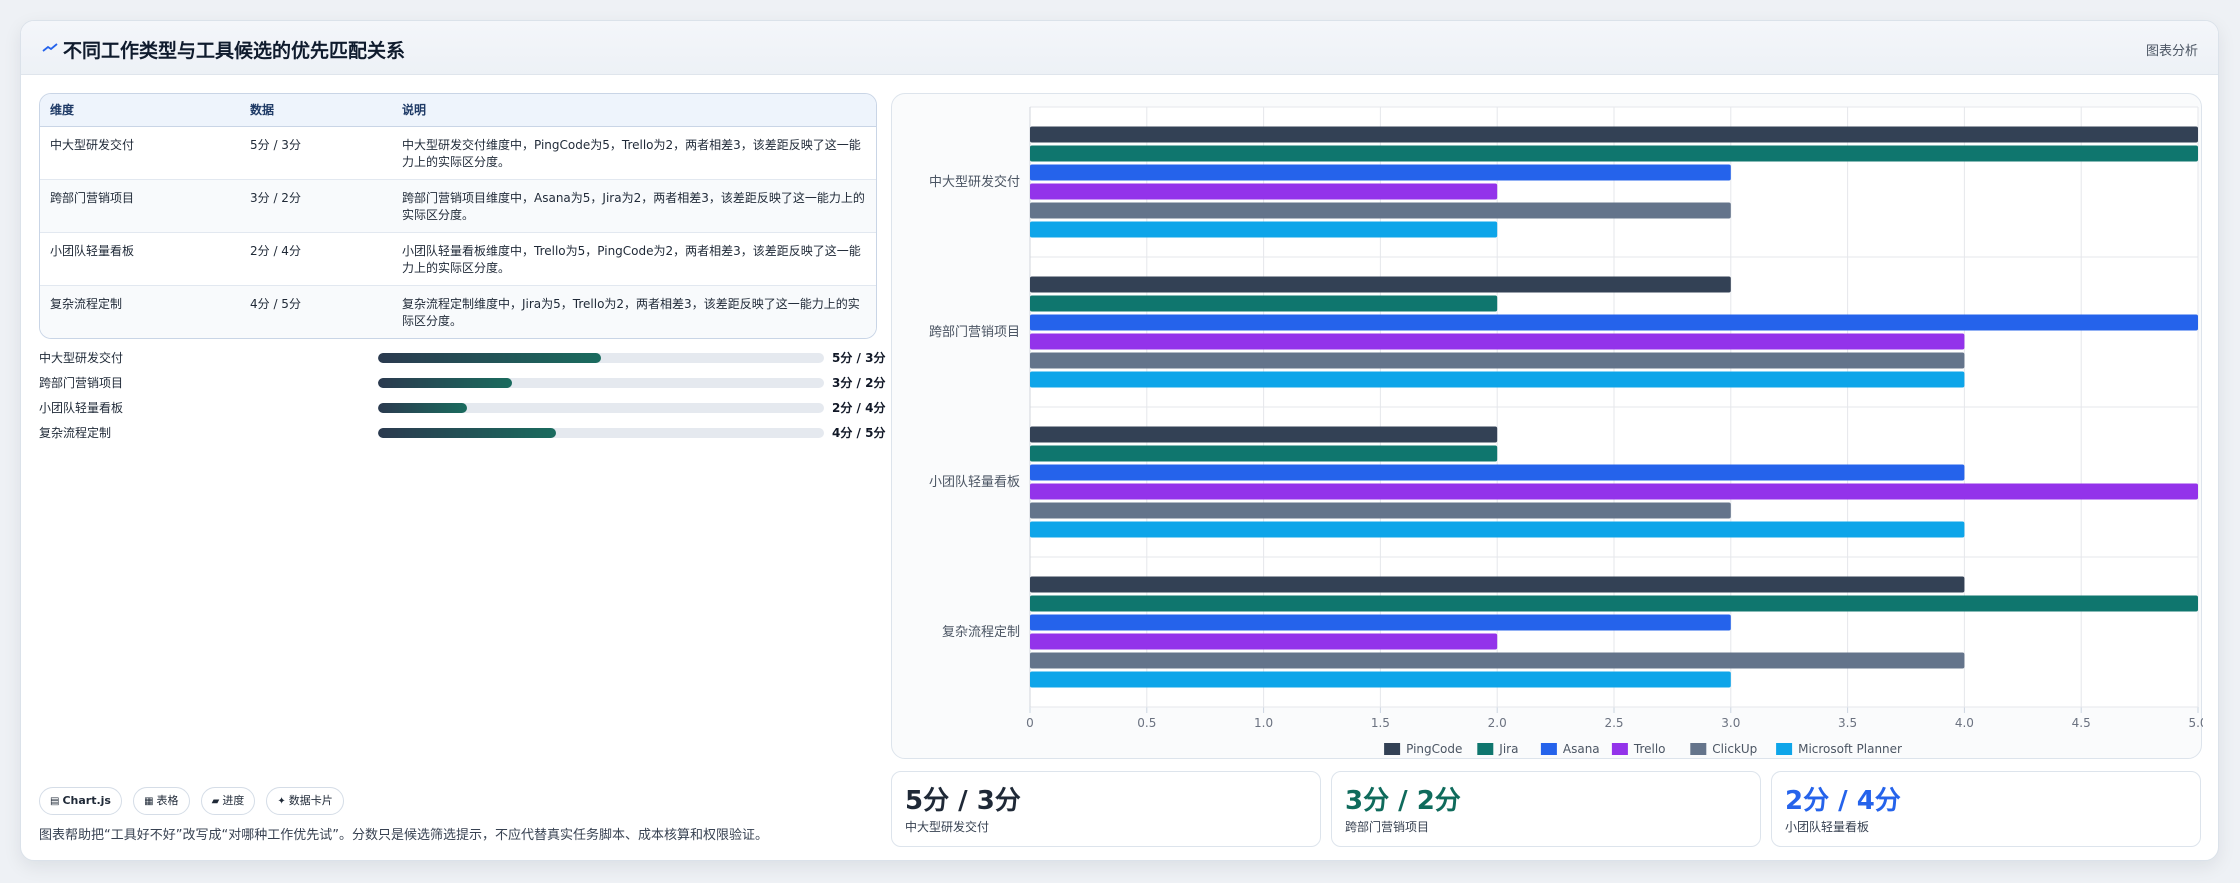 This screenshot has height=883, width=2240. Describe the element at coordinates (1581, 749) in the screenshot. I see `legend-label: Asana` at that location.